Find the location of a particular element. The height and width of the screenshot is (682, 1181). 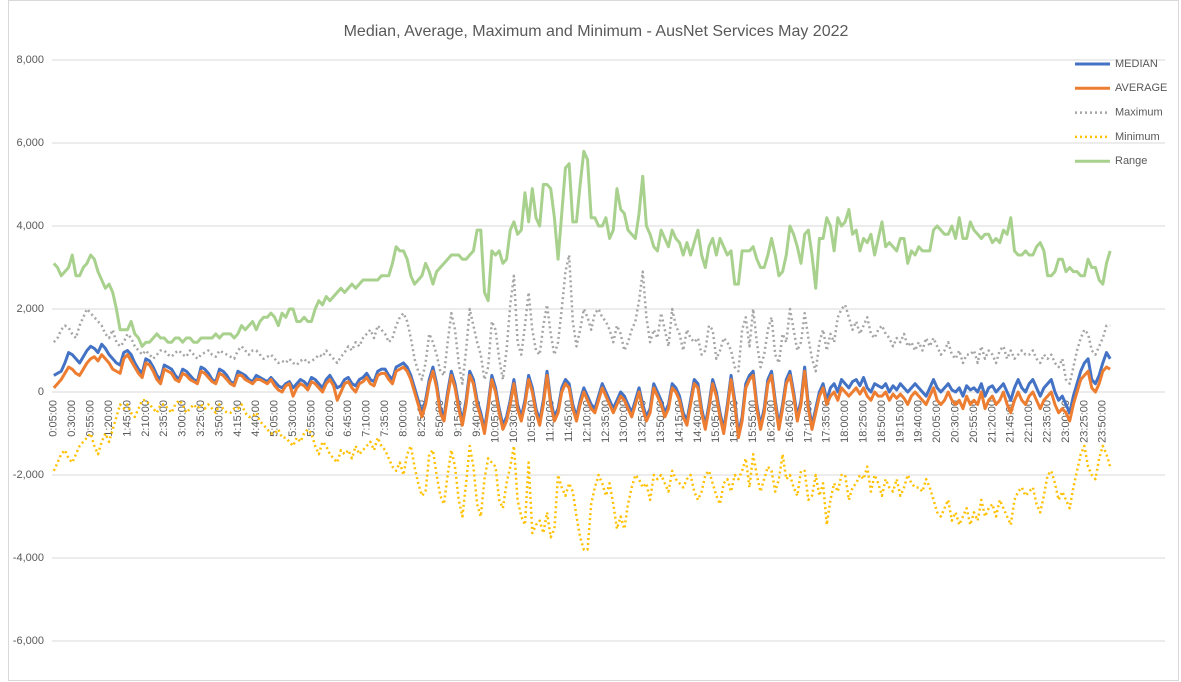

x-tick-label: 19:40:00 is located at coordinates (919, 421).